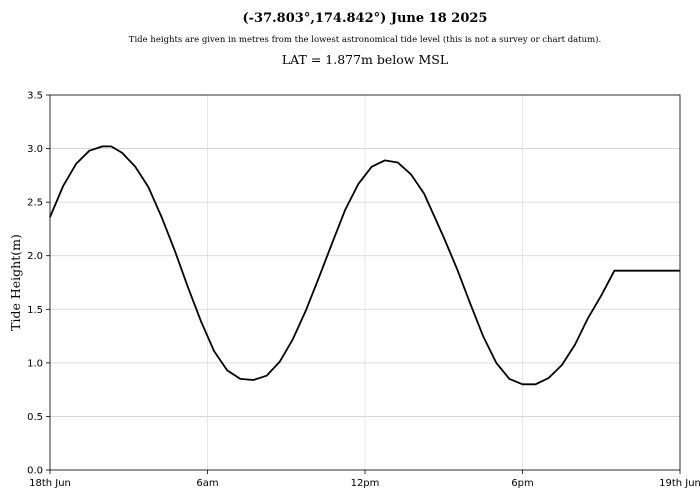 Image resolution: width=700 pixels, height=500 pixels. I want to click on y-tick-label: 1.5, so click(35, 310).